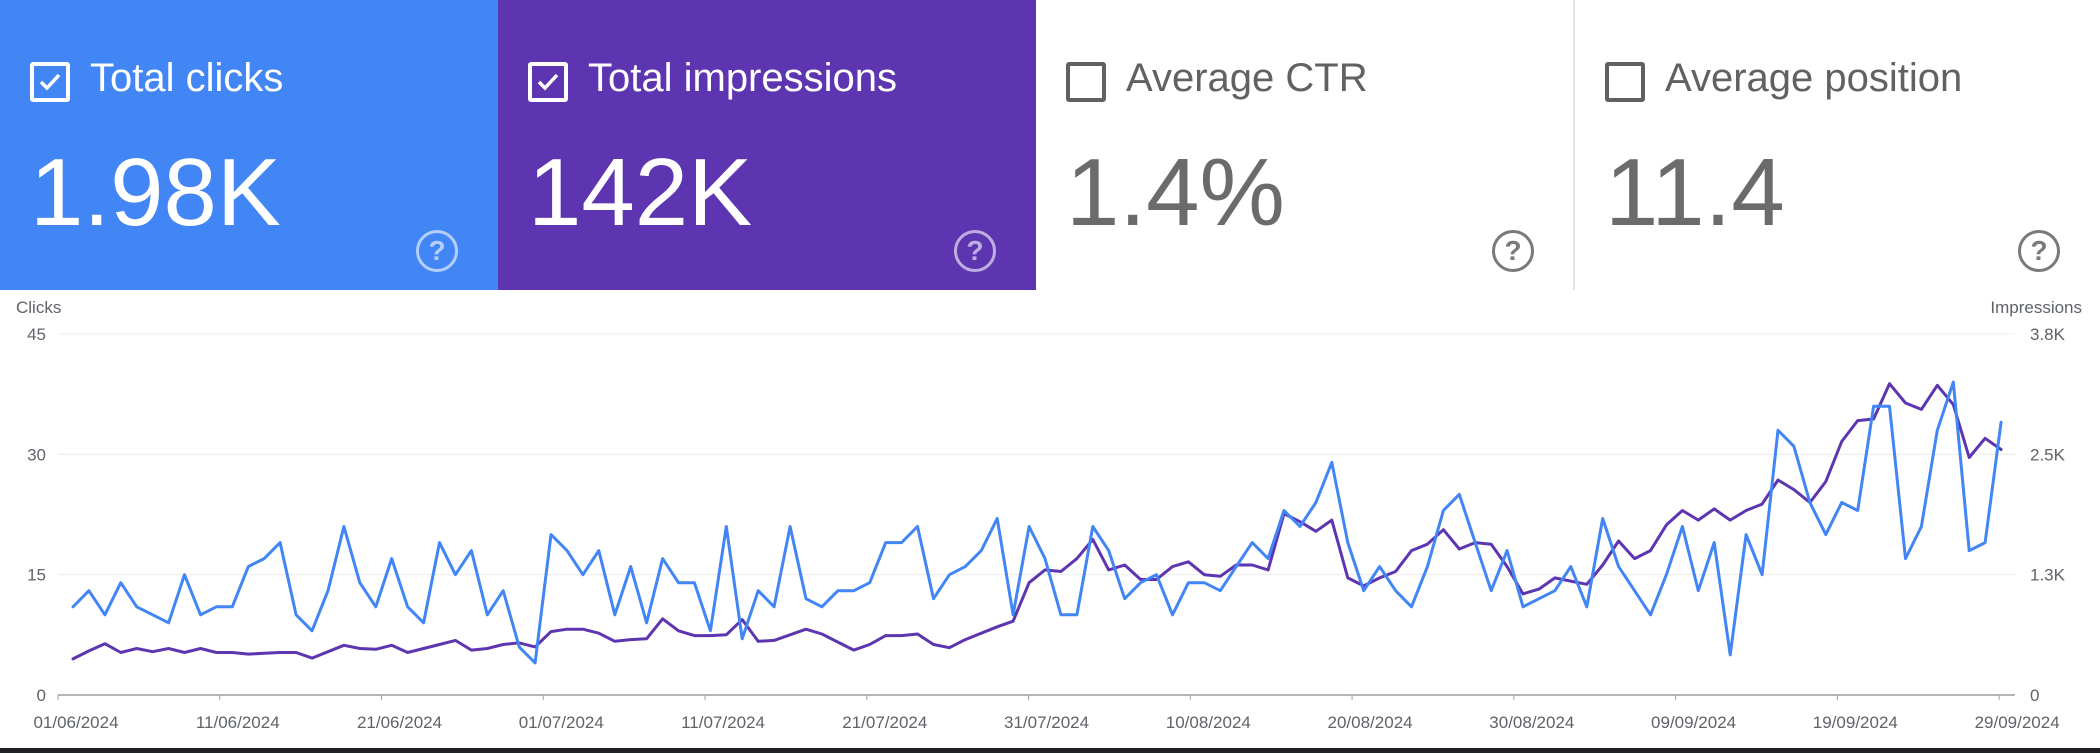 The height and width of the screenshot is (753, 2100). Describe the element at coordinates (36, 515) in the screenshot. I see `left-axis-ticks: 0 15 30 45` at that location.